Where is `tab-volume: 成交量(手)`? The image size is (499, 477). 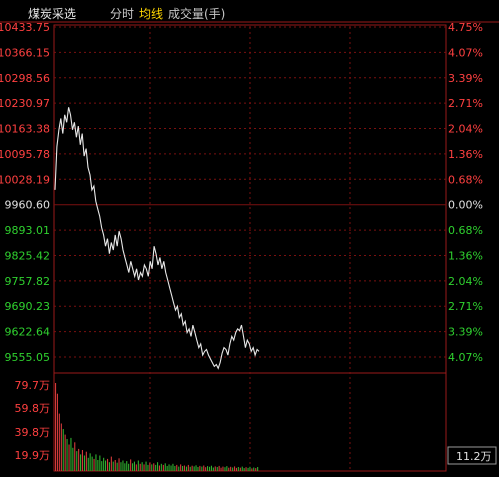
tab-volume: 成交量(手) is located at coordinates (196, 13).